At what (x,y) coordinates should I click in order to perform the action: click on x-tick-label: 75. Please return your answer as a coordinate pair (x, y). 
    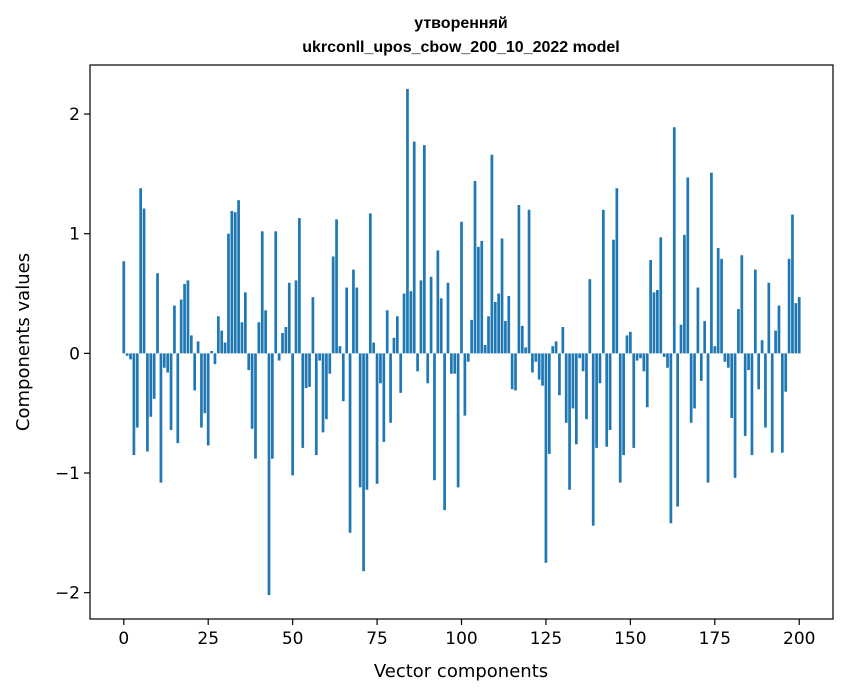
    Looking at the image, I should click on (377, 639).